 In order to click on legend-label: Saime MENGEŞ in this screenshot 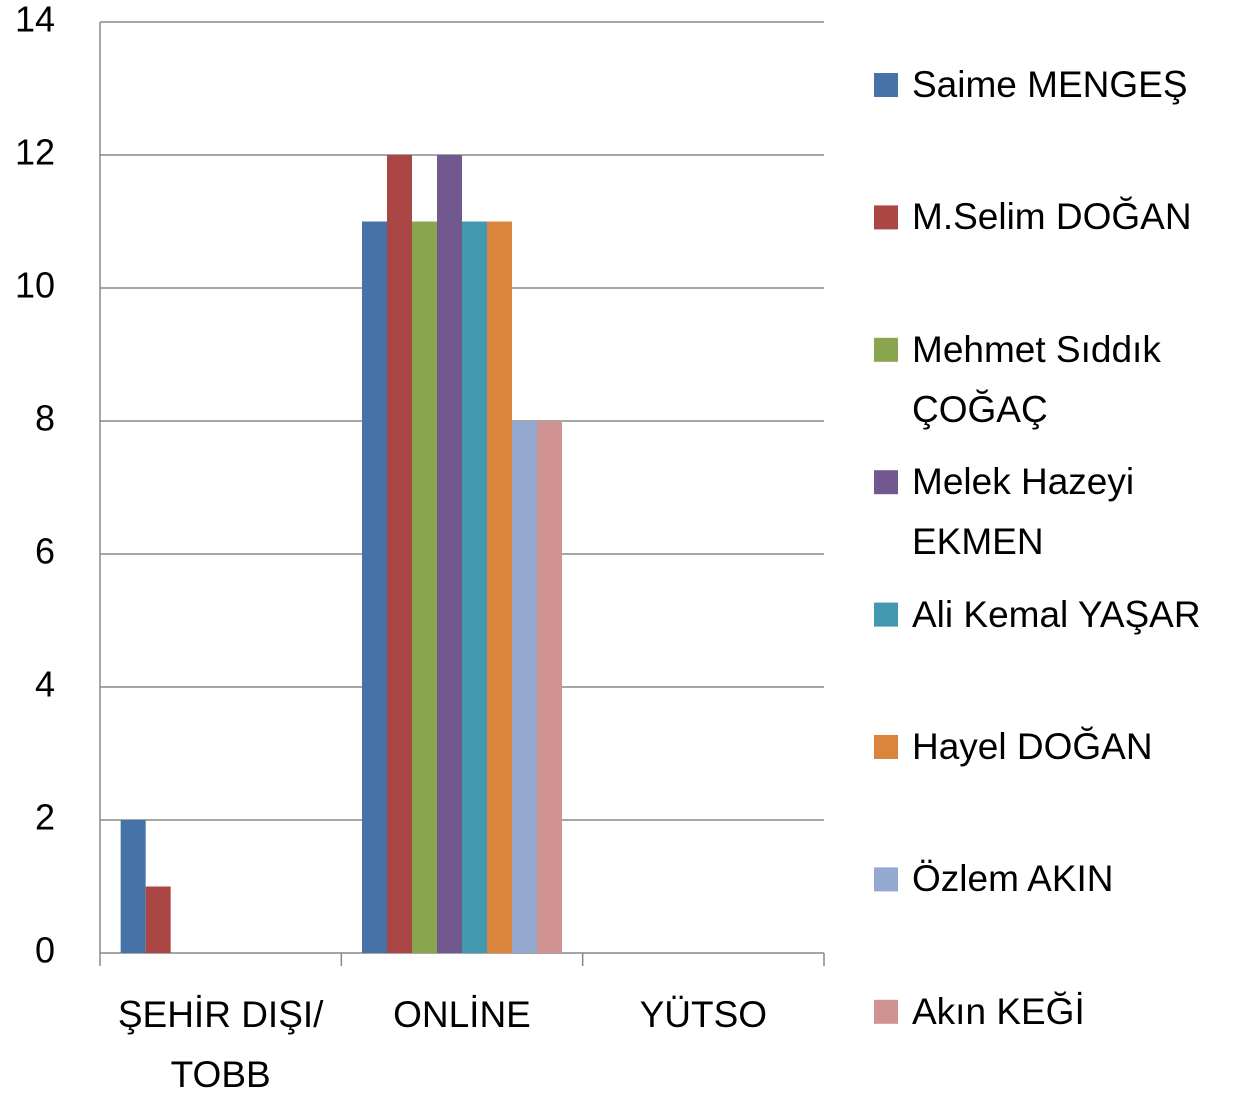, I will do `click(1050, 84)`.